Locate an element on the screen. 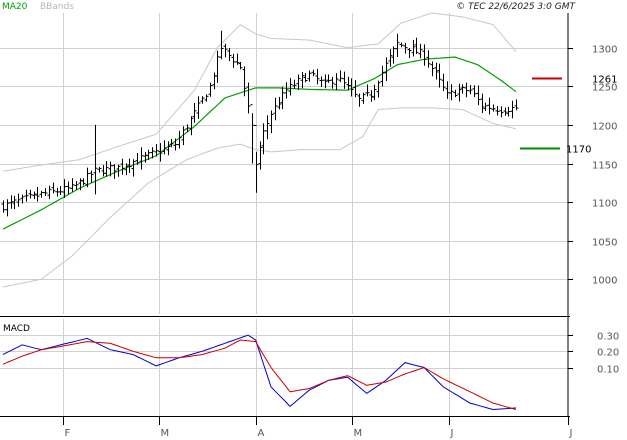 The height and width of the screenshot is (440, 627). macd-signal-line is located at coordinates (259, 374).